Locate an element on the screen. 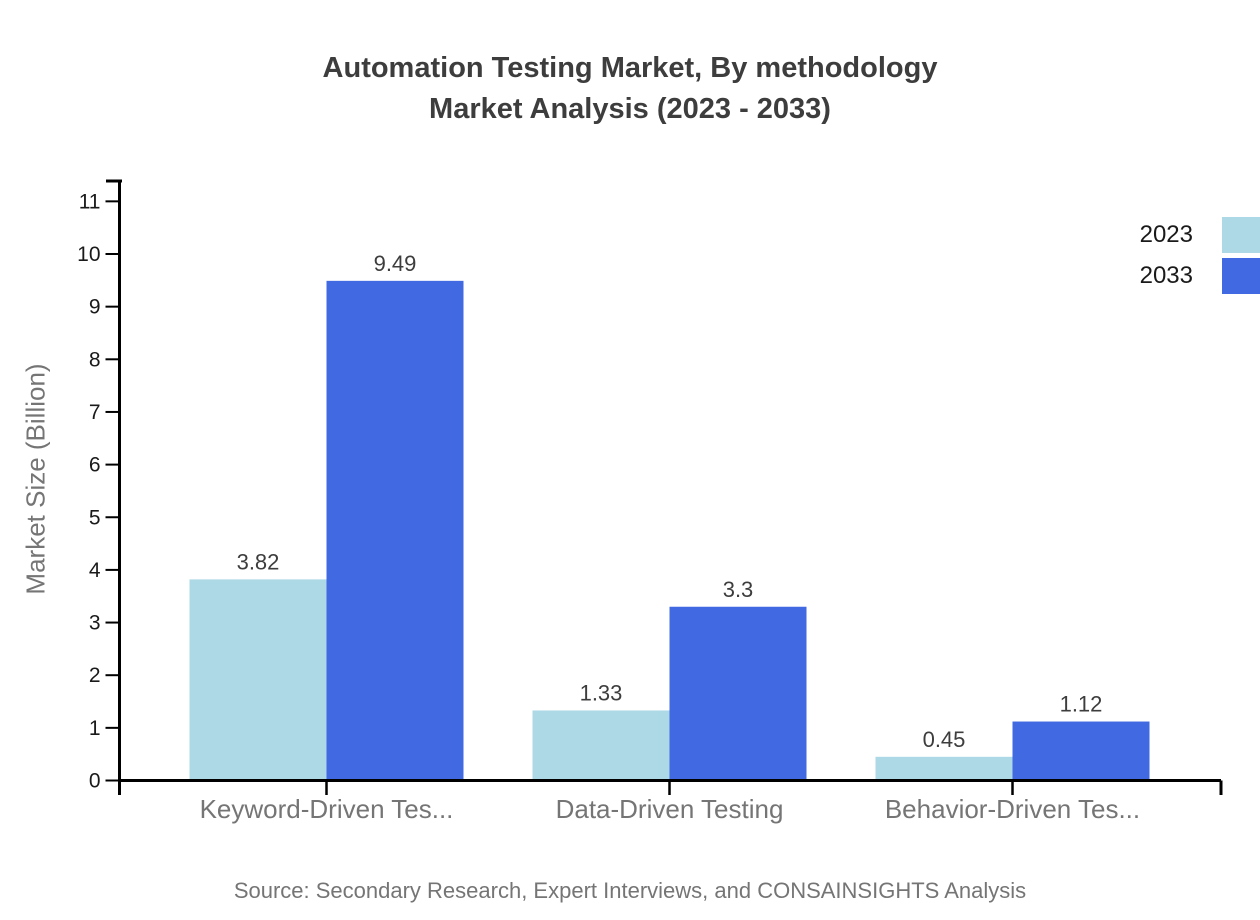 The height and width of the screenshot is (920, 1260). y-axis-tick-label: 11 is located at coordinates (90, 201).